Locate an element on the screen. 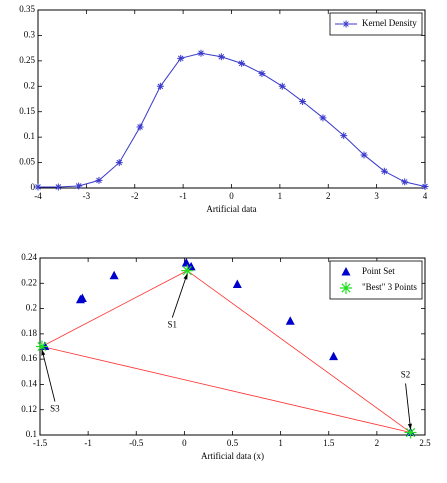  y-tick-label: 0.18 is located at coordinates (29, 333).